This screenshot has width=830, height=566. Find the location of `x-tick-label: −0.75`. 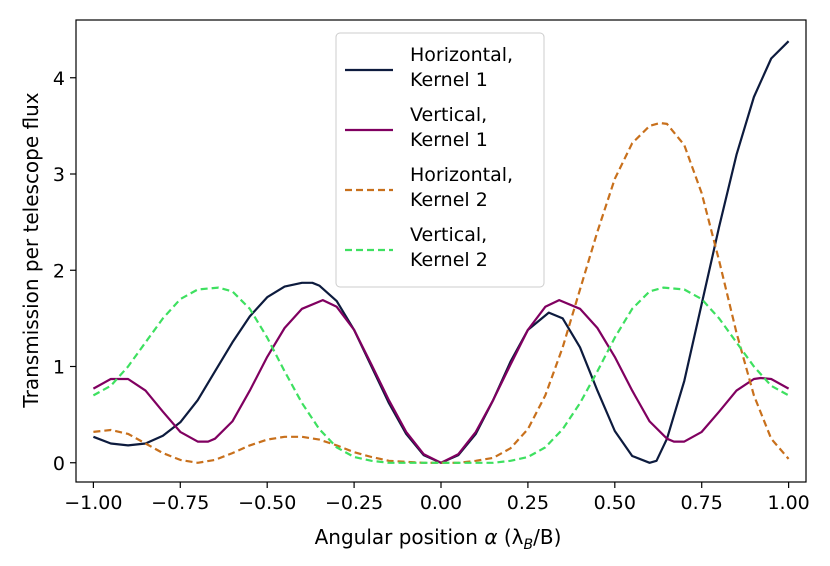

x-tick-label: −0.75 is located at coordinates (180, 503).